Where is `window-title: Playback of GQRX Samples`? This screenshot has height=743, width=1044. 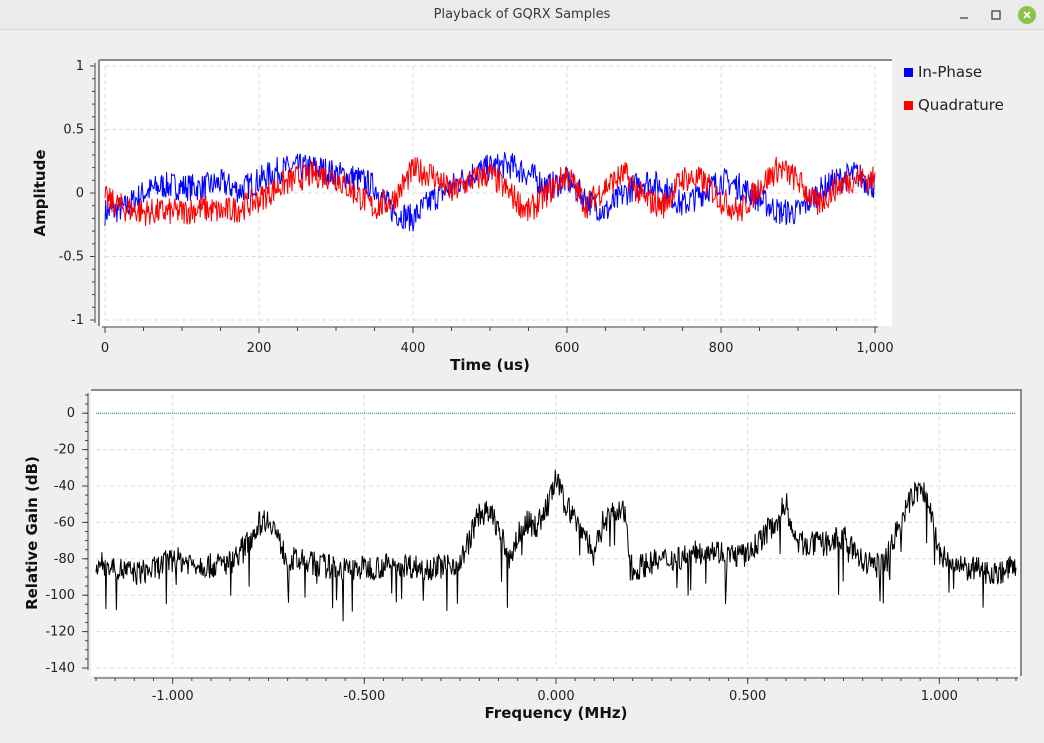 window-title: Playback of GQRX Samples is located at coordinates (522, 14).